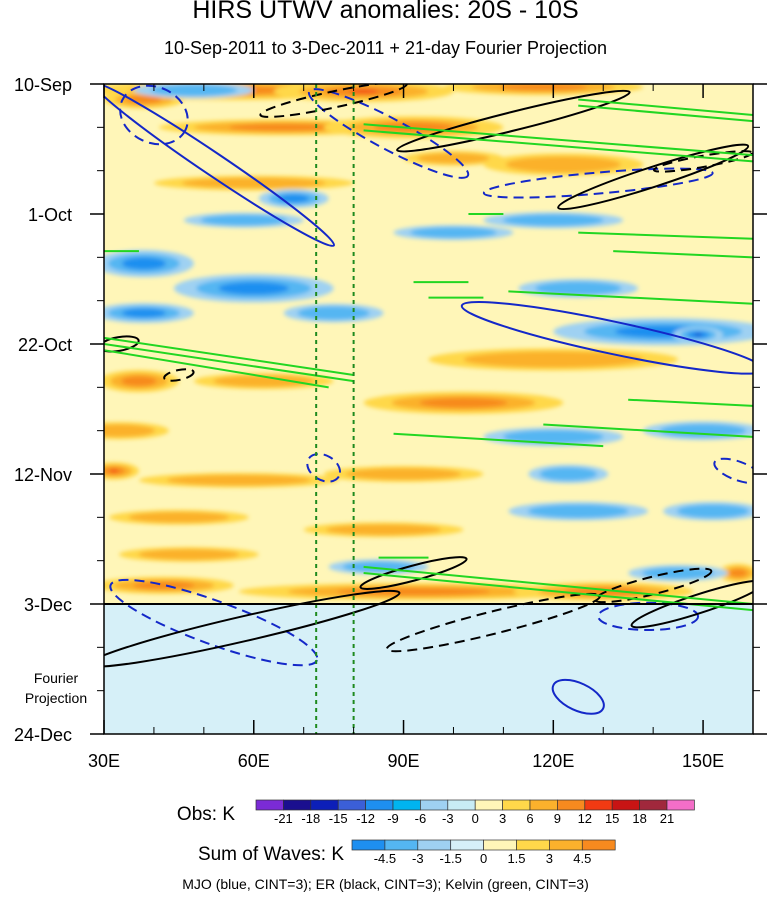  Describe the element at coordinates (206, 814) in the screenshot. I see `obs-colorbar-label: Obs: K` at that location.